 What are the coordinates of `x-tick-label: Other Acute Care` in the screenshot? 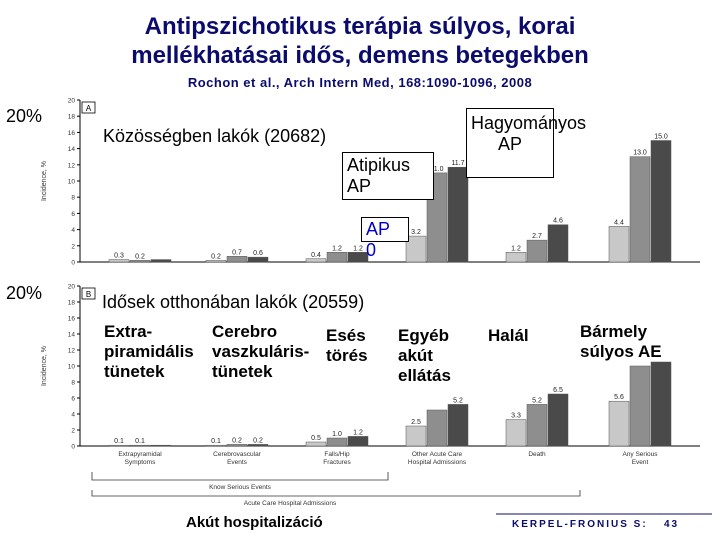 It's located at (437, 454).